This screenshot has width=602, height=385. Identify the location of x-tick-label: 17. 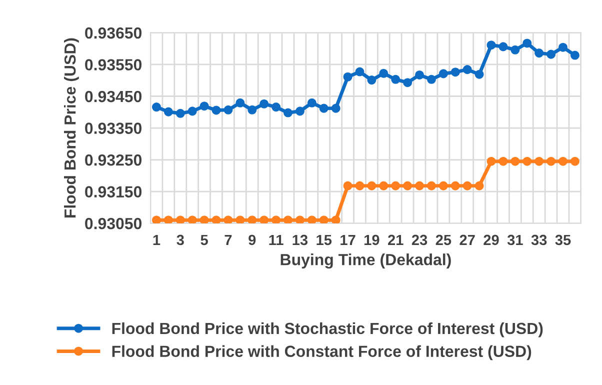
(348, 239).